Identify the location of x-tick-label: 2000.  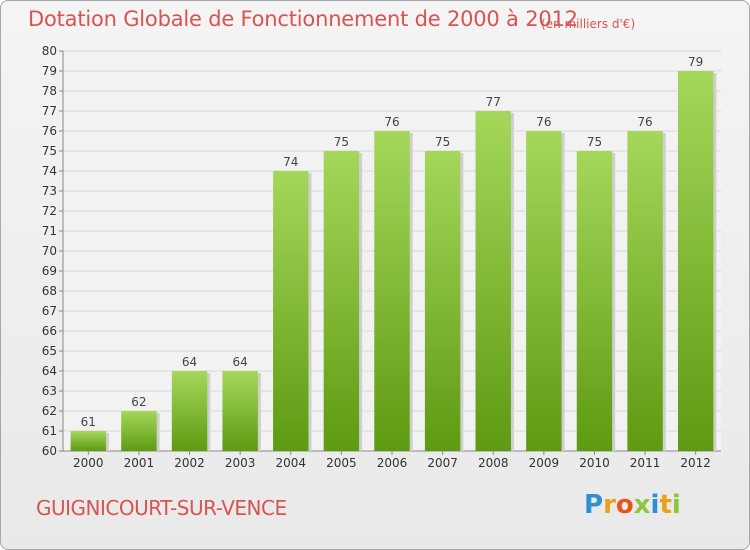
(88, 463).